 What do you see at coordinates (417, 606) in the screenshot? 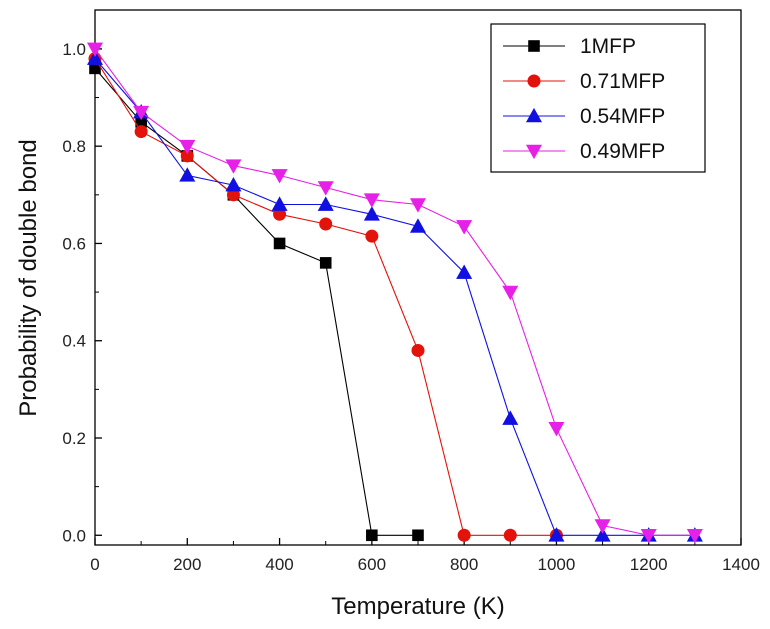
I see `x-axis-title: Temperature (K)` at bounding box center [417, 606].